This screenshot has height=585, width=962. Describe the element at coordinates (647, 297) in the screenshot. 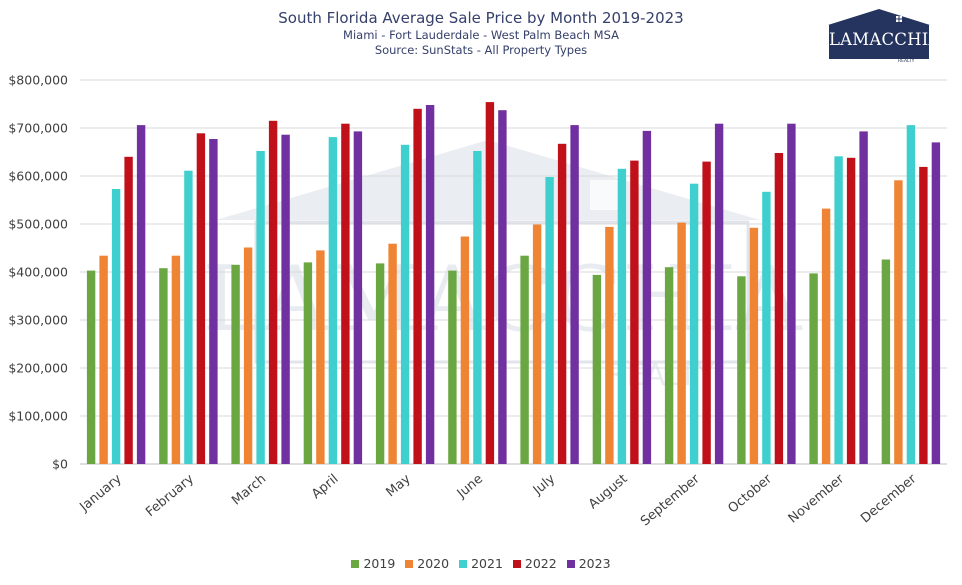

I see `bar-2023-august` at that location.